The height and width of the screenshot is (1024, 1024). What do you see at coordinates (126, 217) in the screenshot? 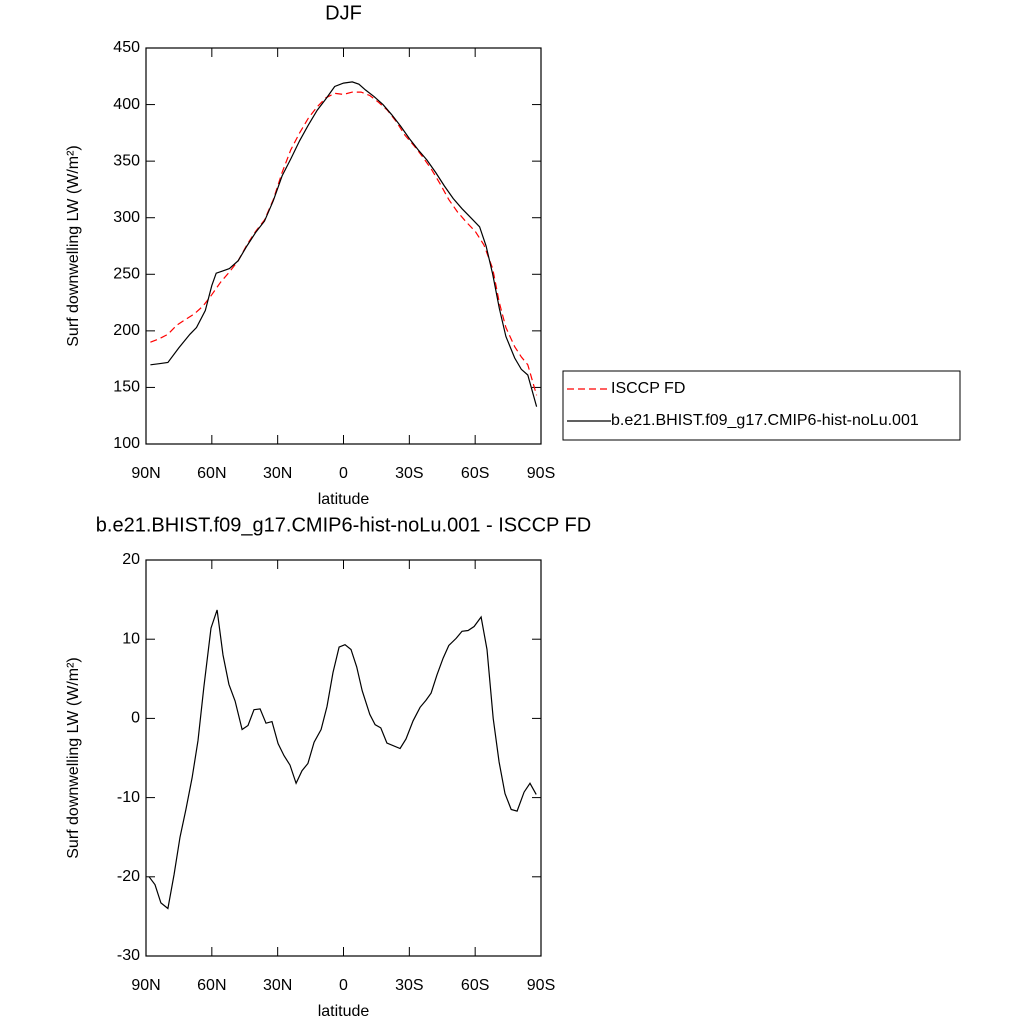
I see `y-tick-label: 300` at bounding box center [126, 217].